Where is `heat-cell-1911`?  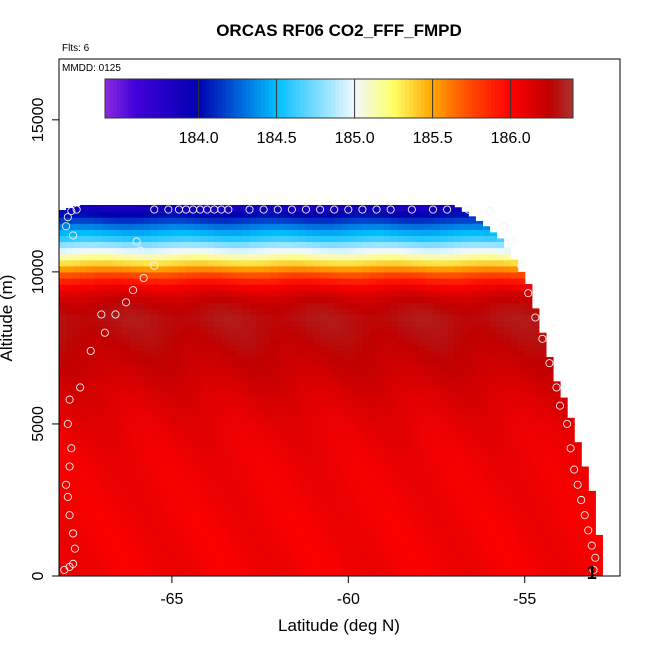
heat-cell-1911 is located at coordinates (281, 451).